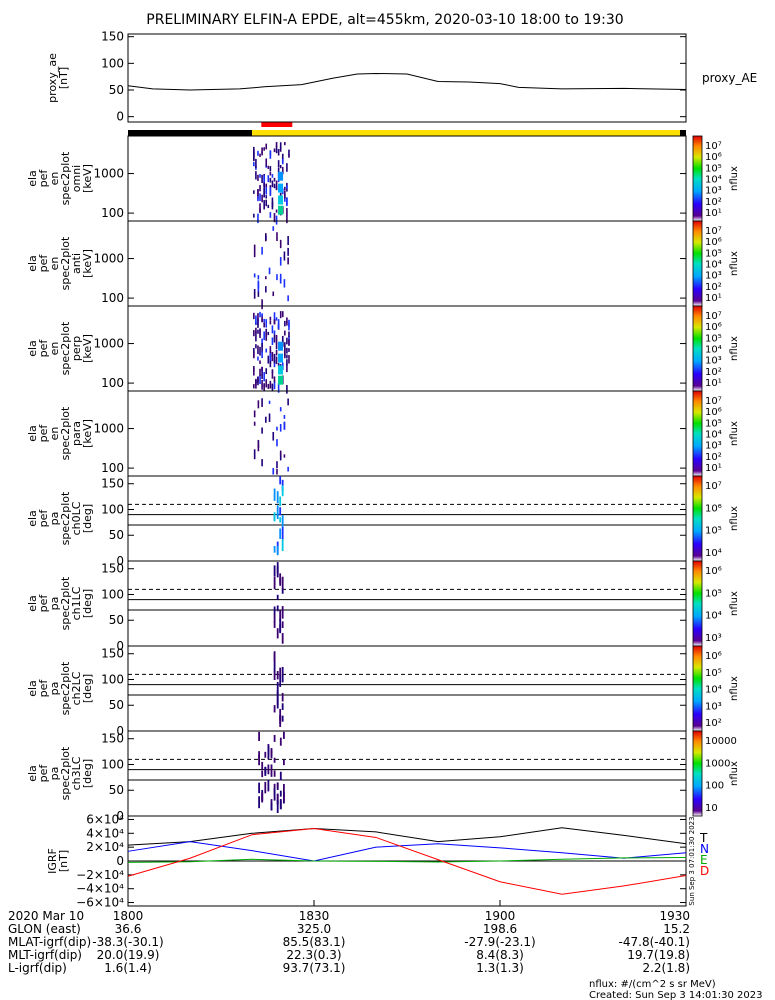 The width and height of the screenshot is (775, 1000). I want to click on footer-cell-2-1: -38.3(-30.1), so click(127, 942).